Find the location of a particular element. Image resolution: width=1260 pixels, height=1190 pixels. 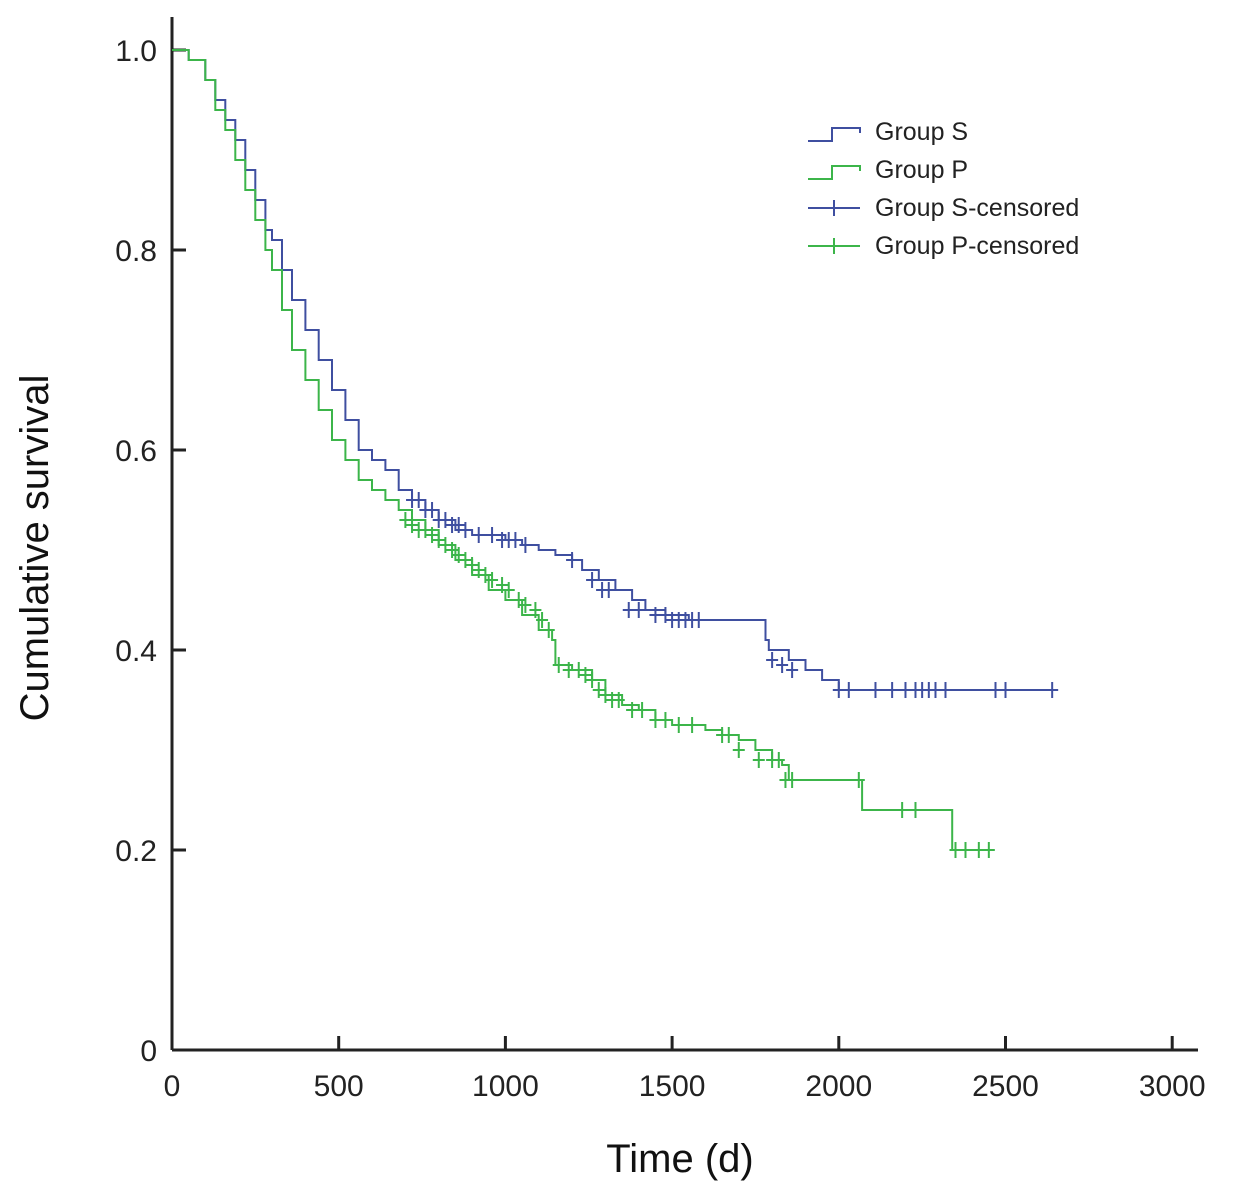

y-axis-title: Cumulative survival is located at coordinates (35, 548).